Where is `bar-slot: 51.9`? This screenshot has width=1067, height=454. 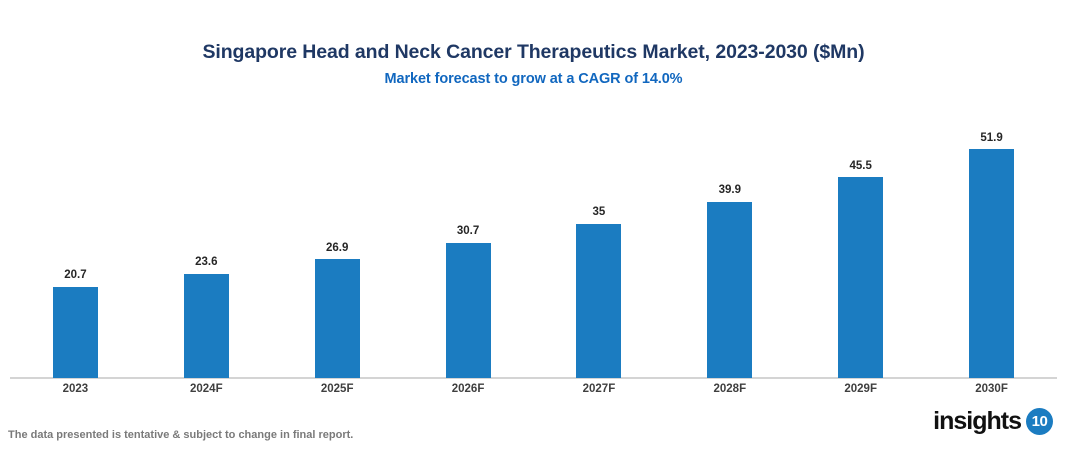 bar-slot: 51.9 is located at coordinates (991, 244).